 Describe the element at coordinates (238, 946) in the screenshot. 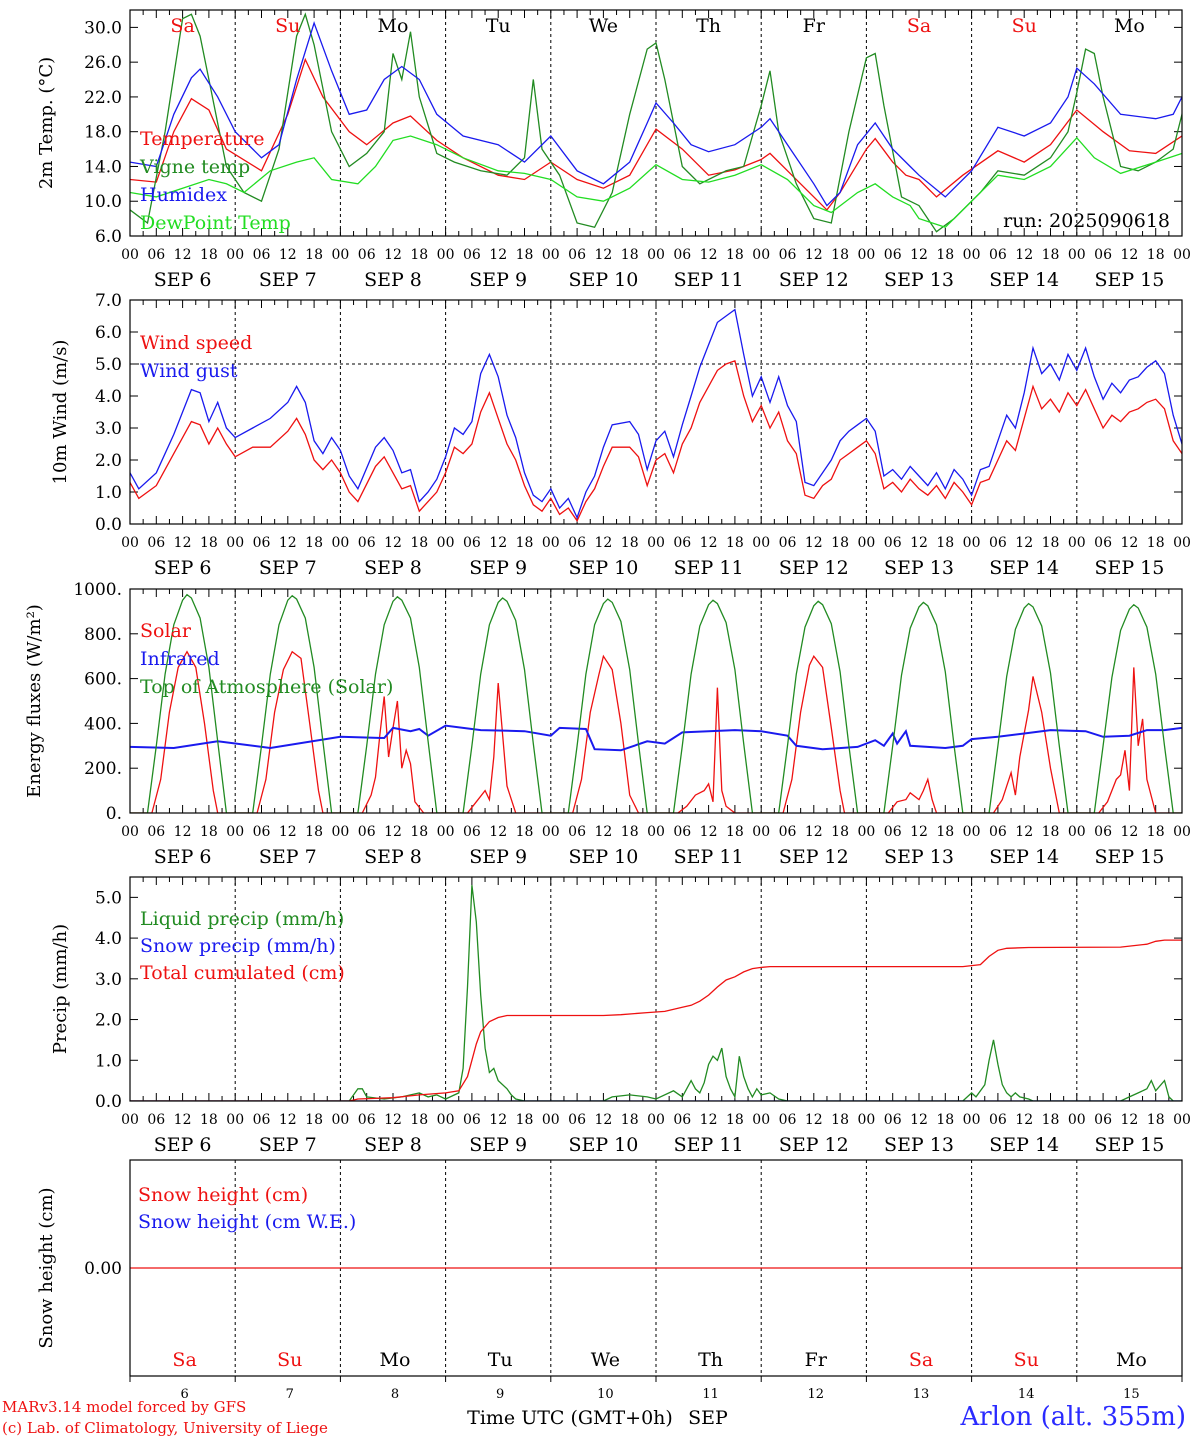

I see `legend-item: Snow precip (mm/h)` at that location.